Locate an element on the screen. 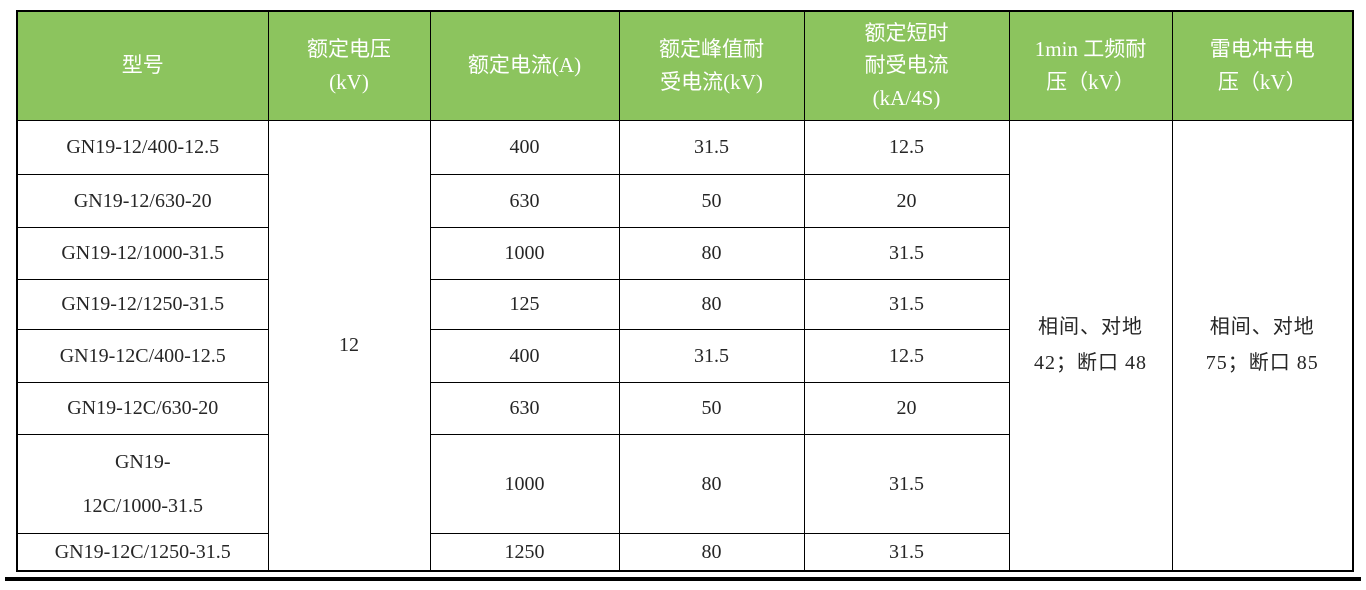 The width and height of the screenshot is (1366, 590). table-row: GN19-12C/630-20 630 50 20 is located at coordinates (684, 408).